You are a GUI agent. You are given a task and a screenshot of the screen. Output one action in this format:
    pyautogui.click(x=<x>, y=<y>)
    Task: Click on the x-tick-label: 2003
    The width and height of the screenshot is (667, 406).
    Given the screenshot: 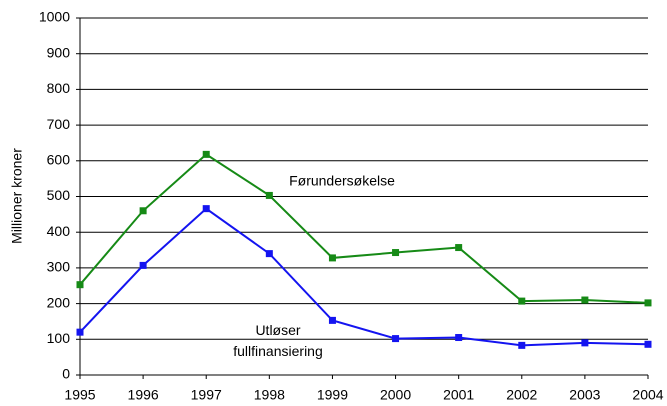 What is the action you would take?
    pyautogui.click(x=584, y=395)
    